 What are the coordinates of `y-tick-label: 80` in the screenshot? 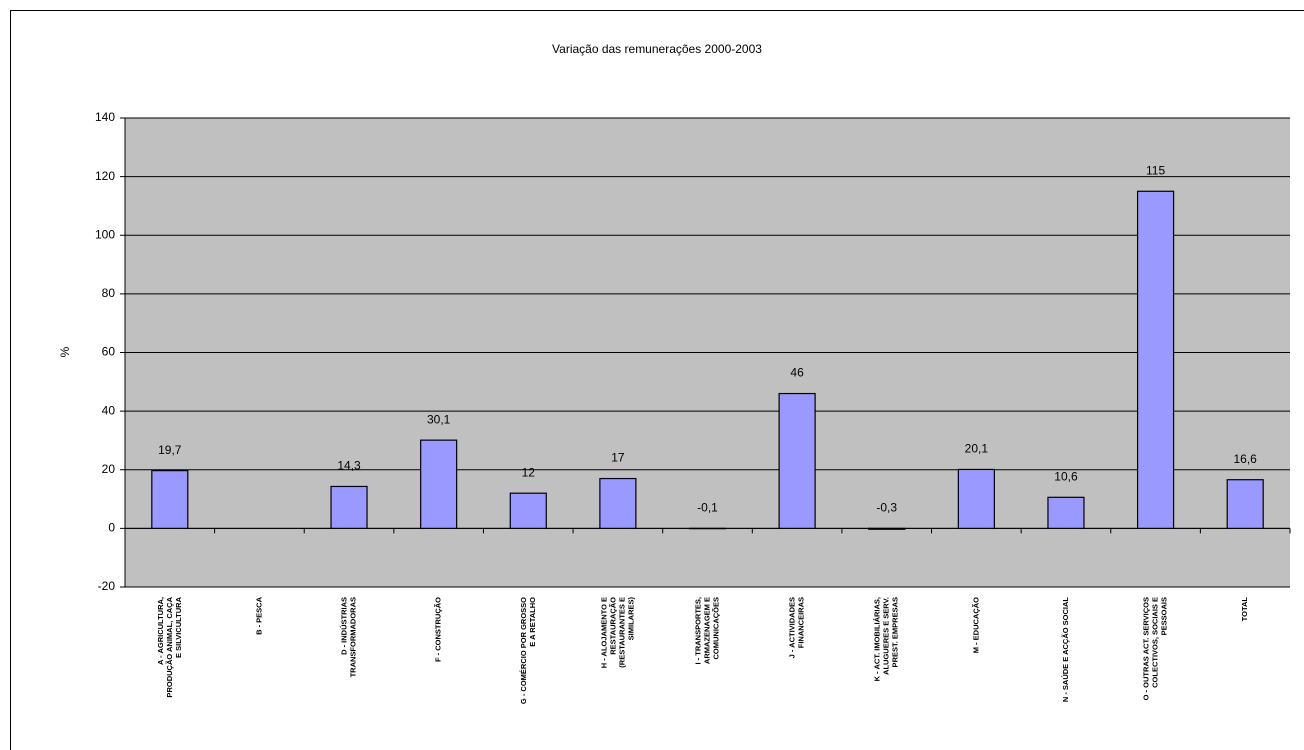 It's located at (109, 293).